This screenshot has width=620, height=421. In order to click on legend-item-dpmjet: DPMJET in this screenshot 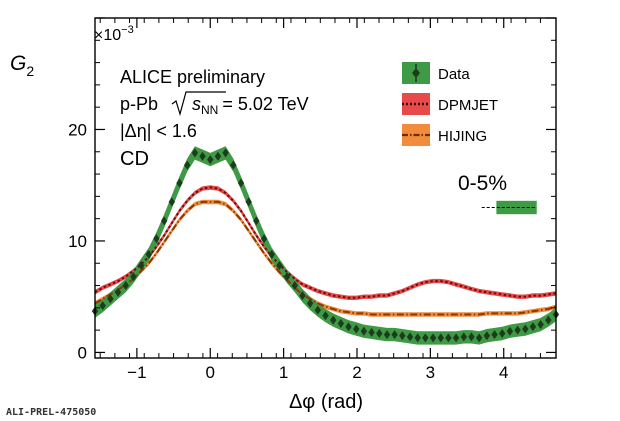, I will do `click(450, 104)`.